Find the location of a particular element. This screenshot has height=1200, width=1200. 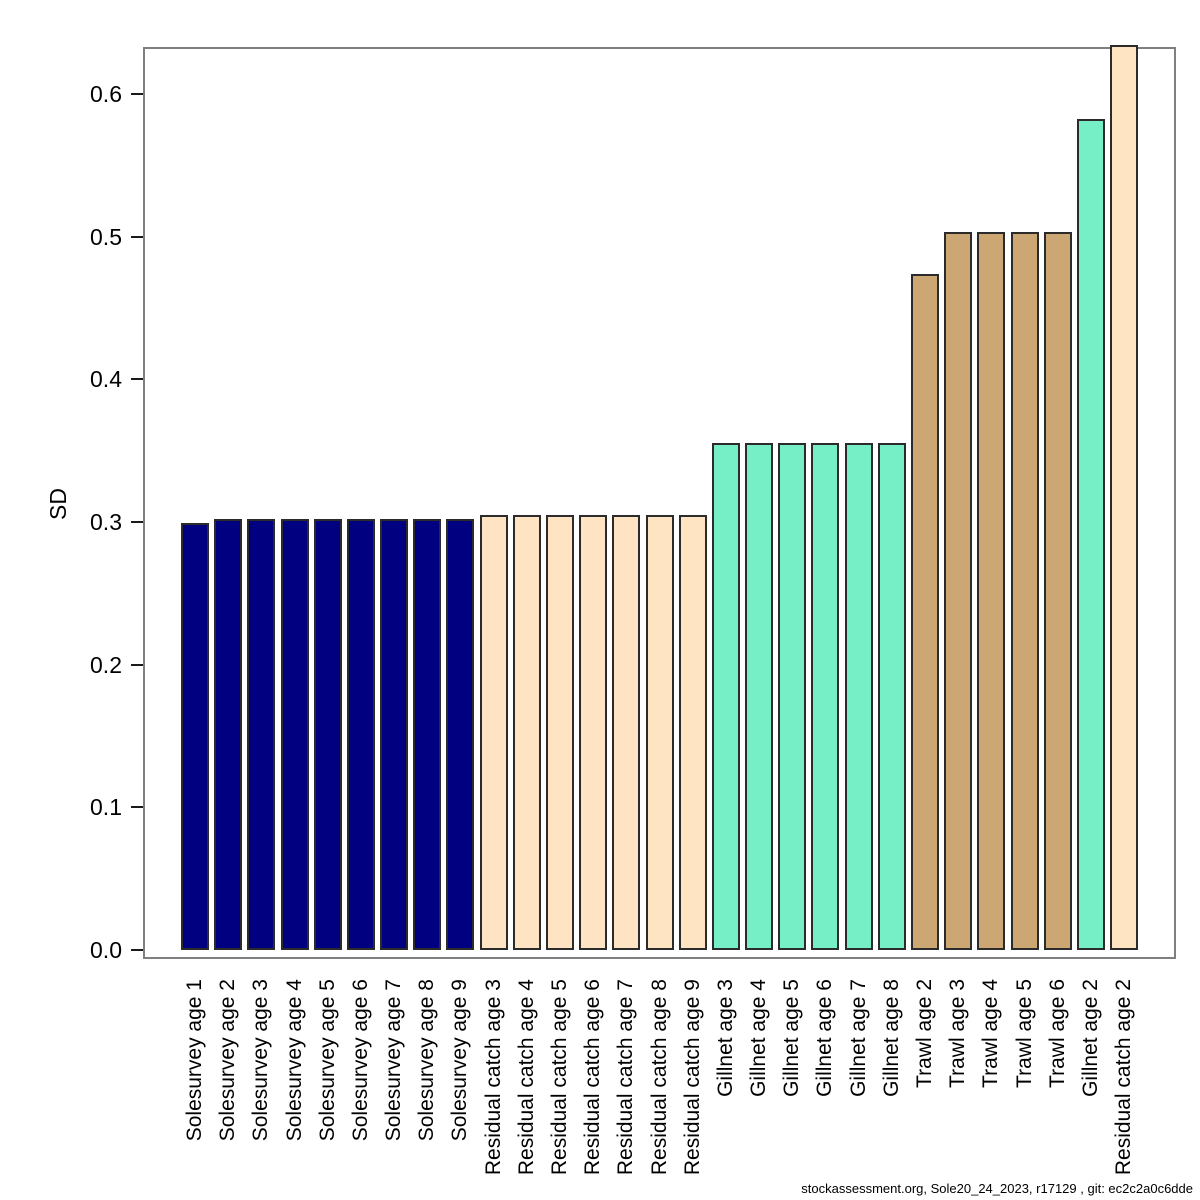

x-tick-label-solesurvey-age-6: Solesurvey age 6 is located at coordinates (360, 1060).